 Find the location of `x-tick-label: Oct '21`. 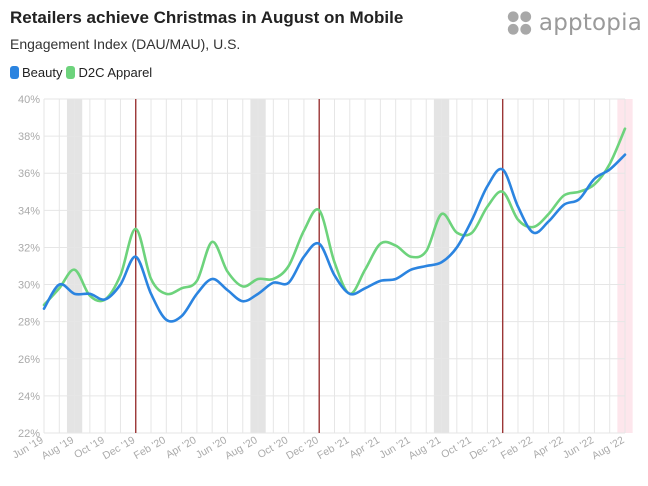

x-tick-label: Oct '21 is located at coordinates (456, 447).